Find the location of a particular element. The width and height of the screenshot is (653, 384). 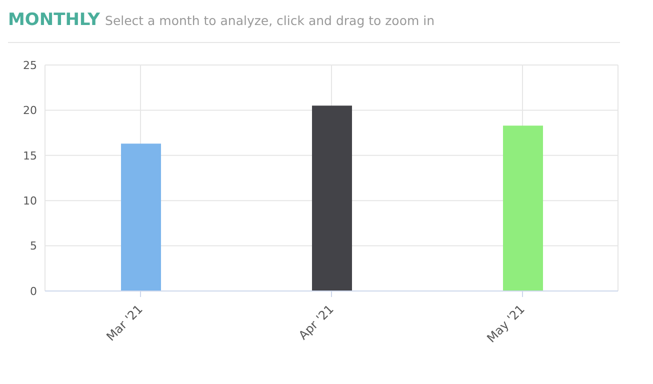

y-tick-label: 0 is located at coordinates (33, 291).